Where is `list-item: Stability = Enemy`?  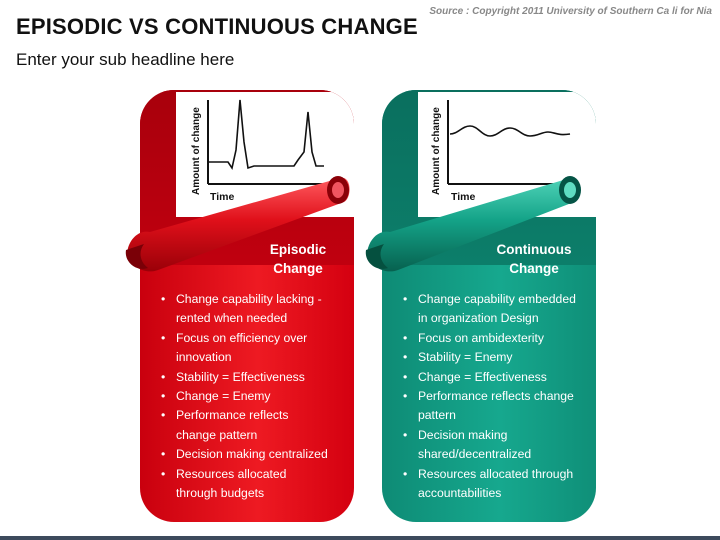 list-item: Stability = Enemy is located at coordinates (494, 358).